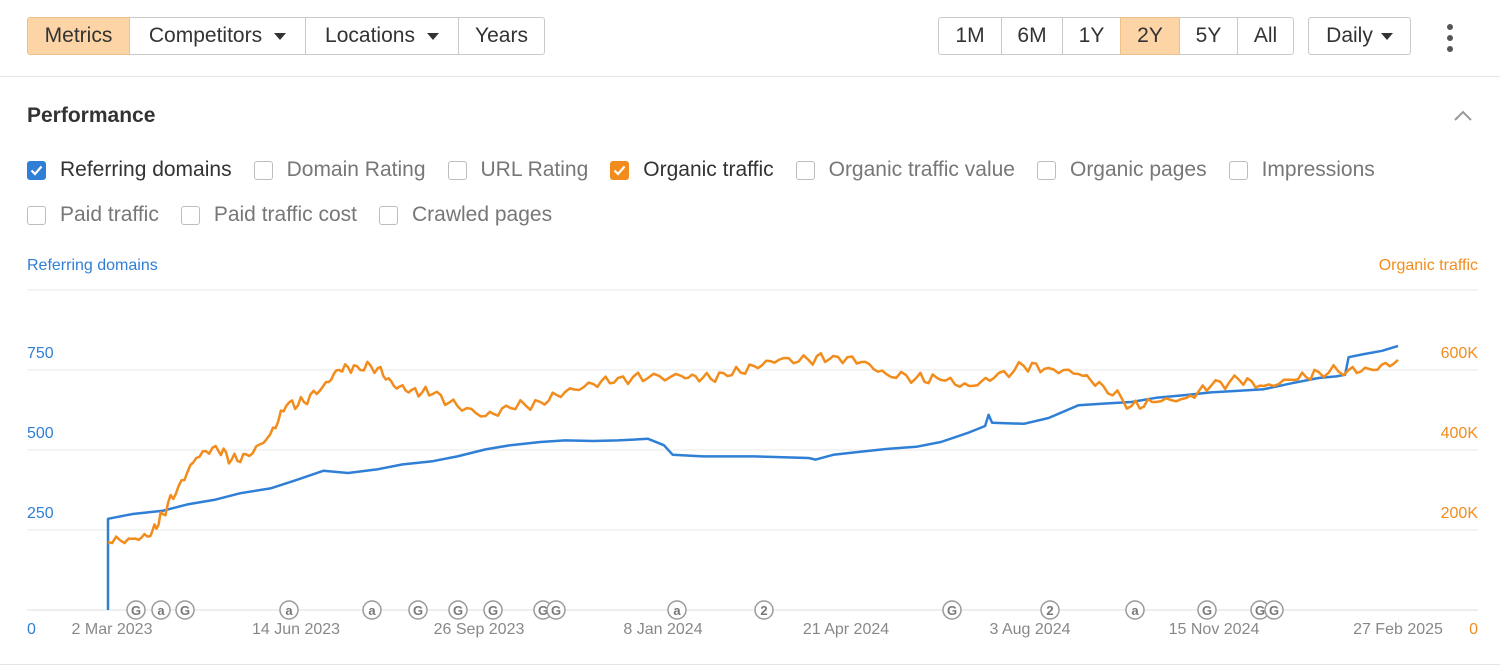 This screenshot has height=672, width=1500. I want to click on impressions-checkbox: Impressions, so click(1301, 170).